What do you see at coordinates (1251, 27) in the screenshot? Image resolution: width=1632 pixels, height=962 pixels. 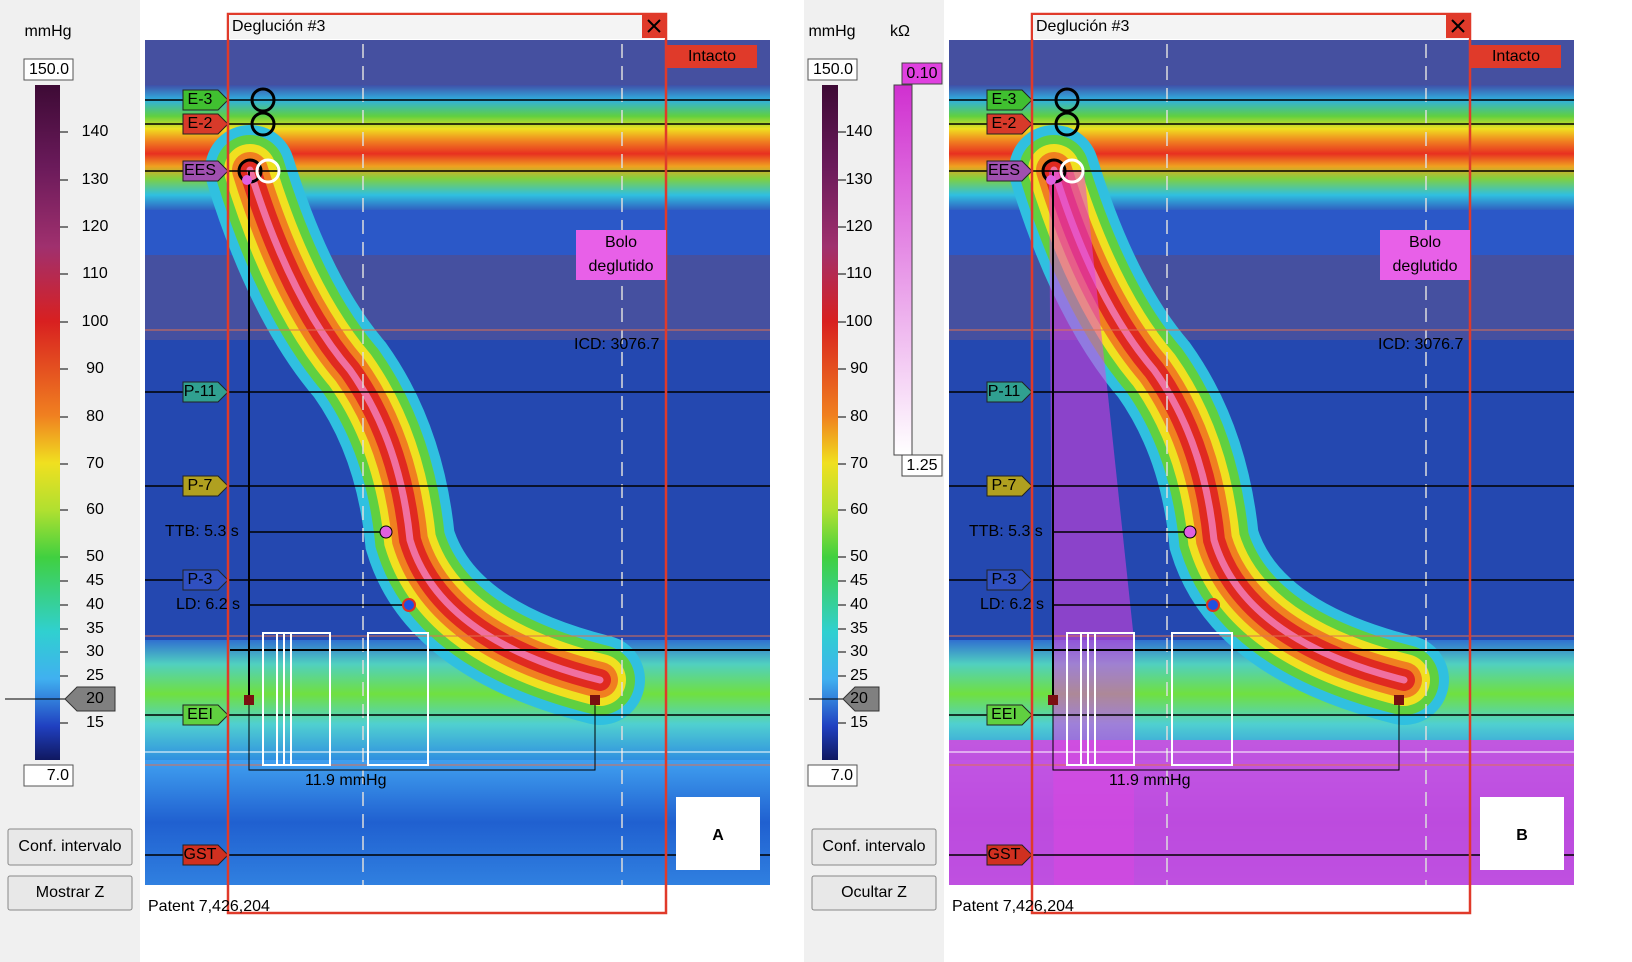 I see `window-titlebar` at bounding box center [1251, 27].